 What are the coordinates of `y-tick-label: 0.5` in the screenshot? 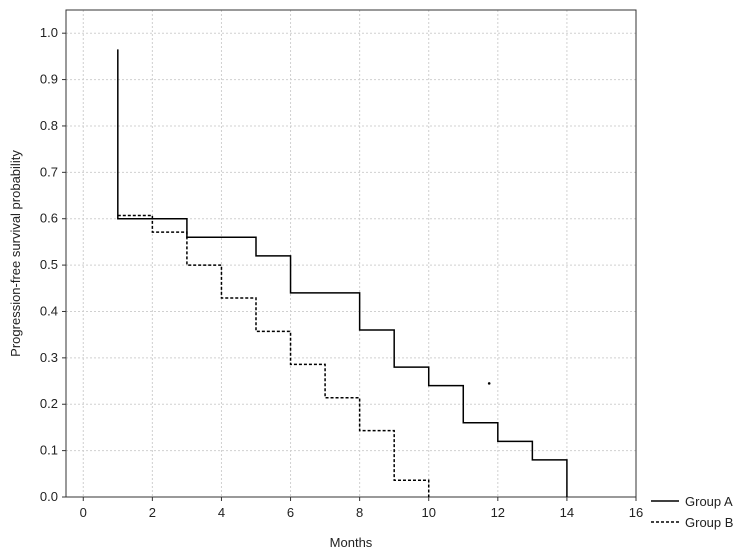 It's located at (49, 264).